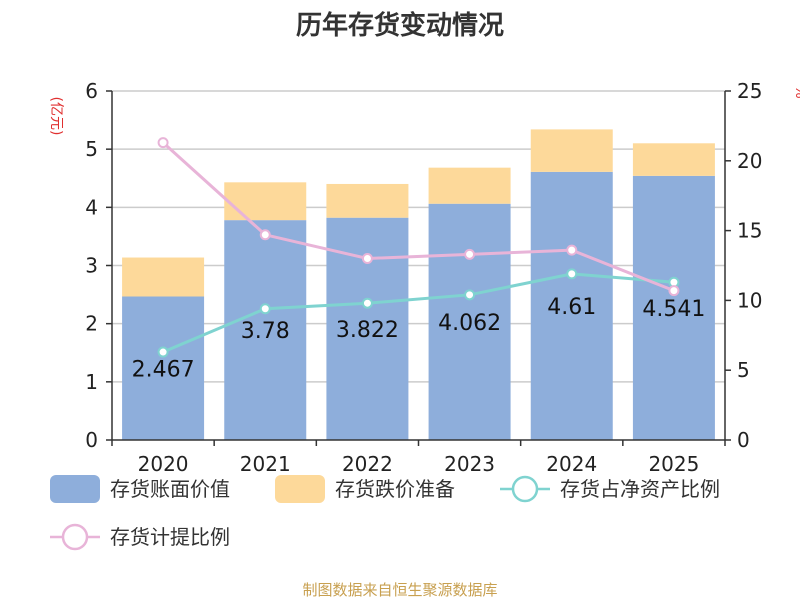  What do you see at coordinates (75, 489) in the screenshot?
I see `legend-item-book-value-swatch` at bounding box center [75, 489].